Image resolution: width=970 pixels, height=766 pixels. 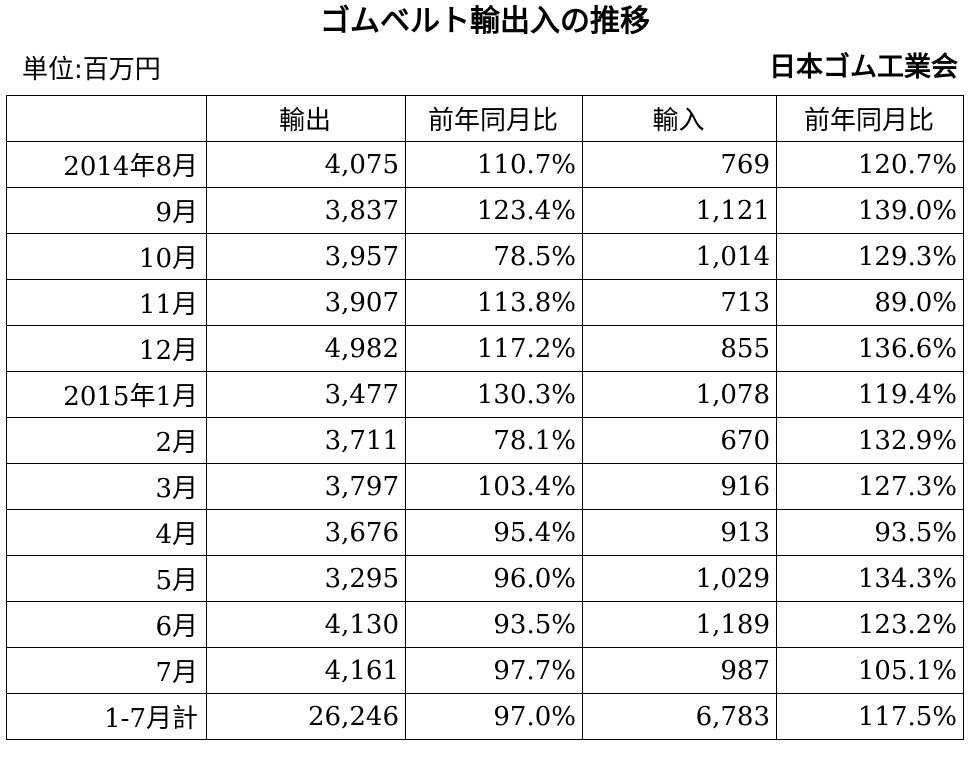 I want to click on header-export-yoy: 前年同月比, so click(x=494, y=118).